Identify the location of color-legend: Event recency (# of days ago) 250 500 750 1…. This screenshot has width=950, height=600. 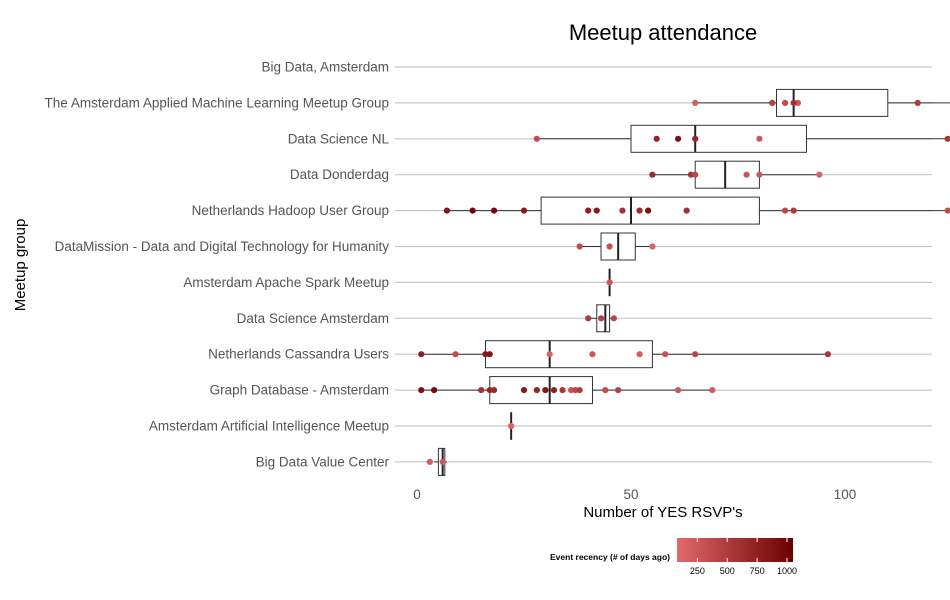
(673, 557).